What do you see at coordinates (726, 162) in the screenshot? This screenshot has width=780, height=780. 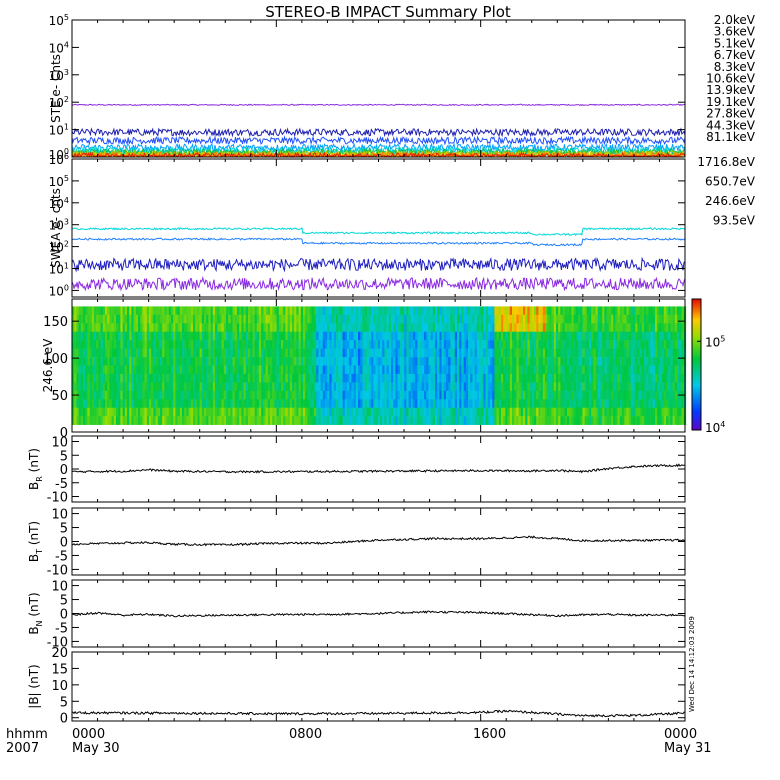 I see `legend-1716.8eV: 1716.8eV` at bounding box center [726, 162].